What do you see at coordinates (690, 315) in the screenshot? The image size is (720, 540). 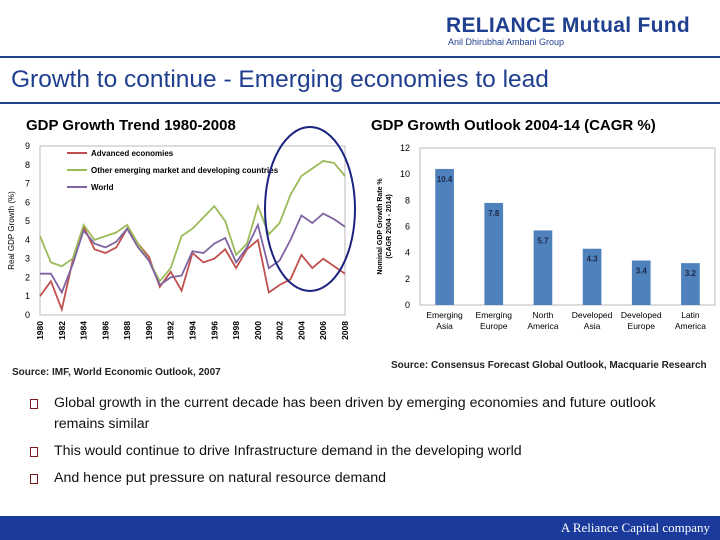 I see `x-tick-label-line: Latin` at bounding box center [690, 315].